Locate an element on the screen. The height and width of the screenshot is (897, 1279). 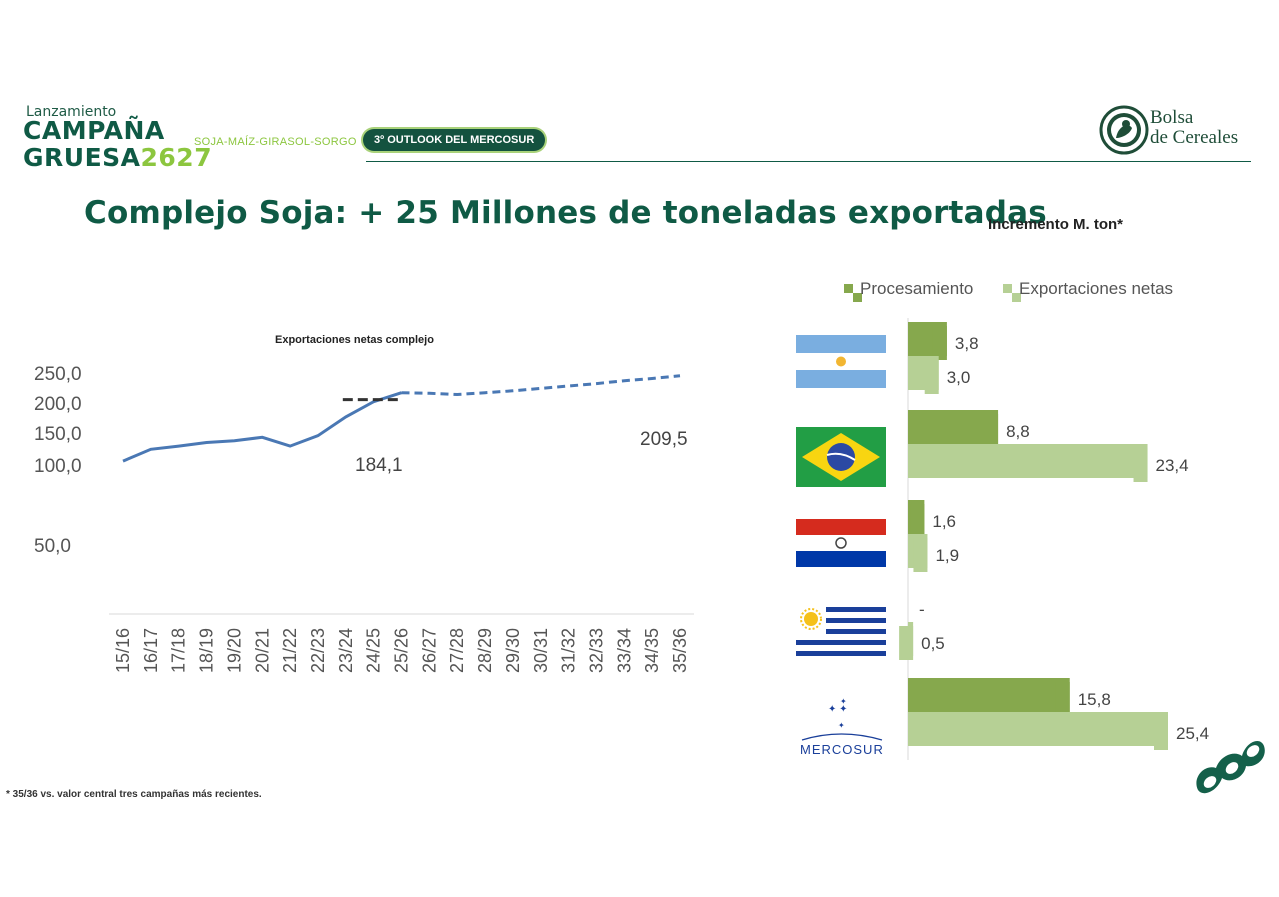
x-tick-label: 24/25 is located at coordinates (374, 650).